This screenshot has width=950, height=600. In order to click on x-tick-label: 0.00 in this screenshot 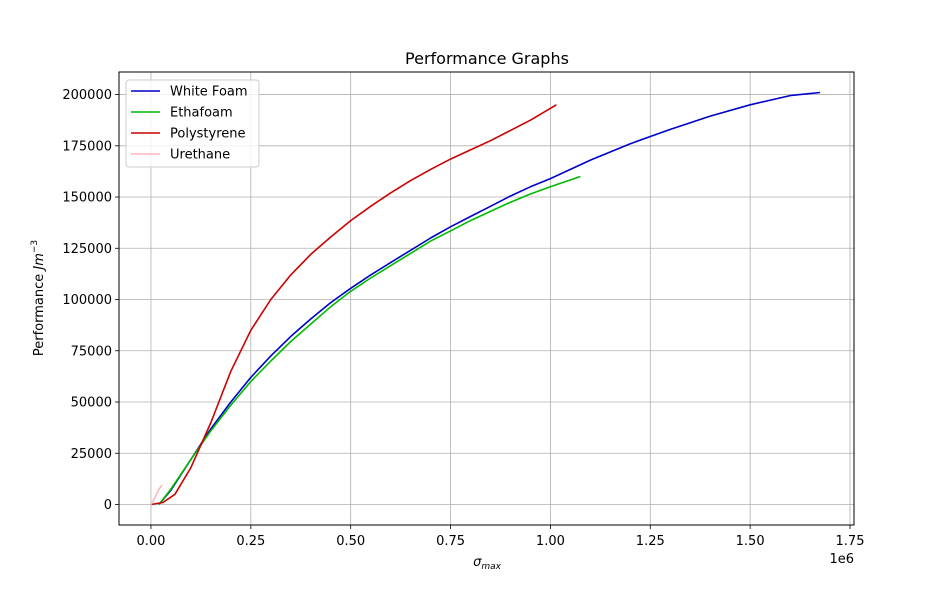, I will do `click(150, 541)`.